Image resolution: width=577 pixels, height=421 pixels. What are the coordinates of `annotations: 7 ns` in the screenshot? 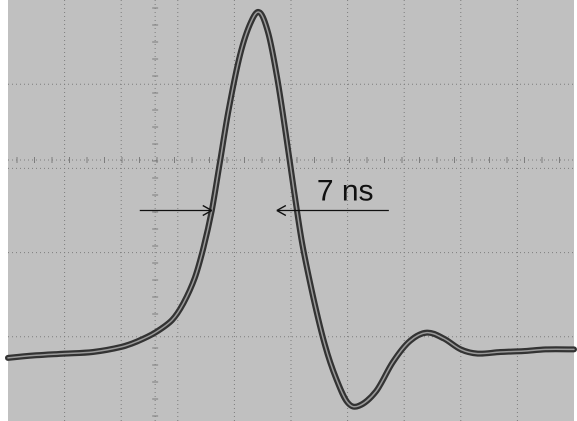 It's located at (264, 196).